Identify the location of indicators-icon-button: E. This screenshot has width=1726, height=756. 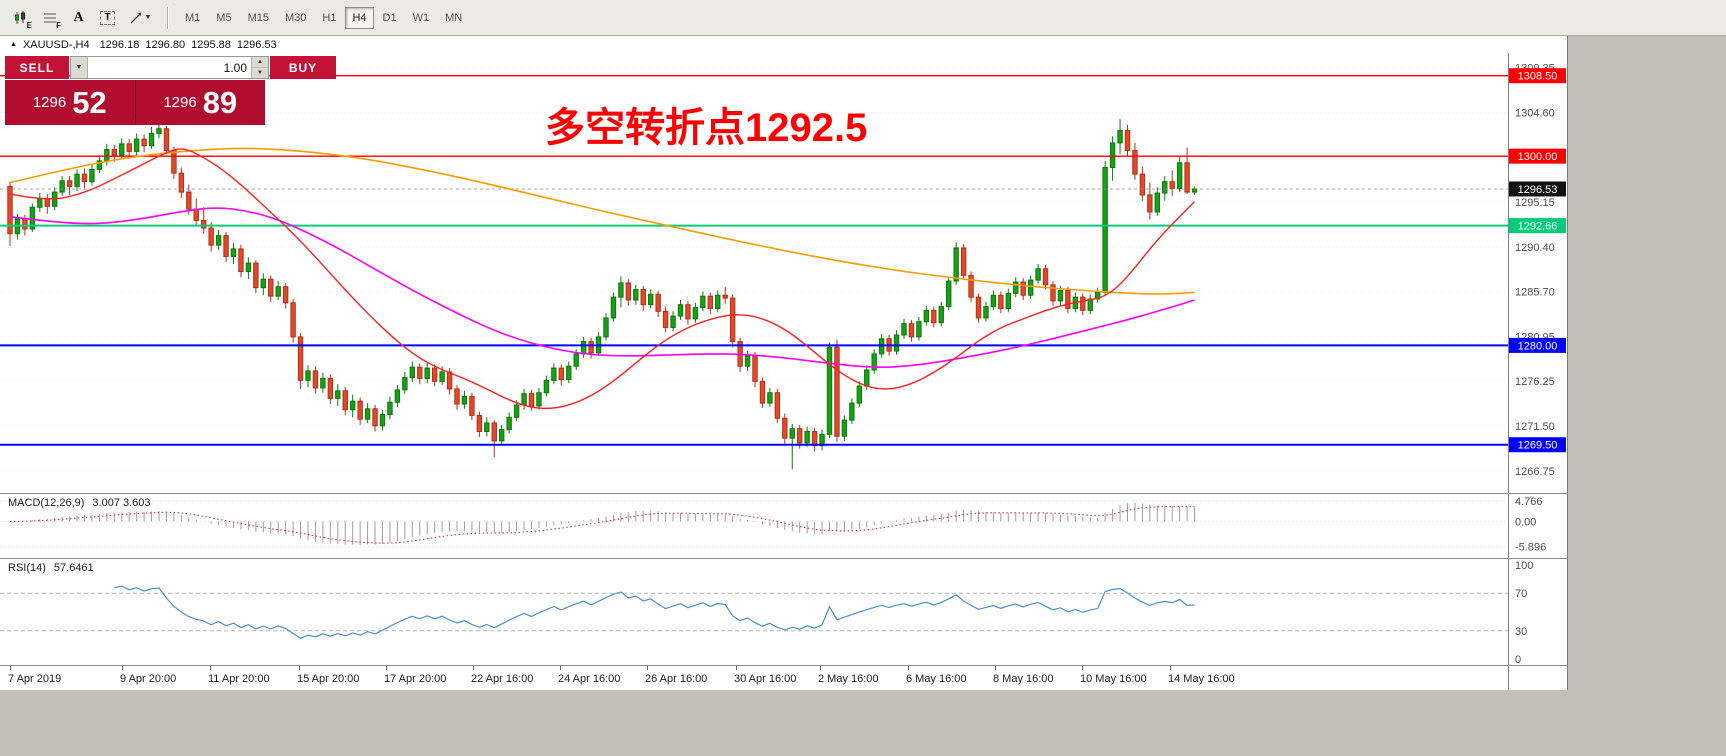
(20, 17).